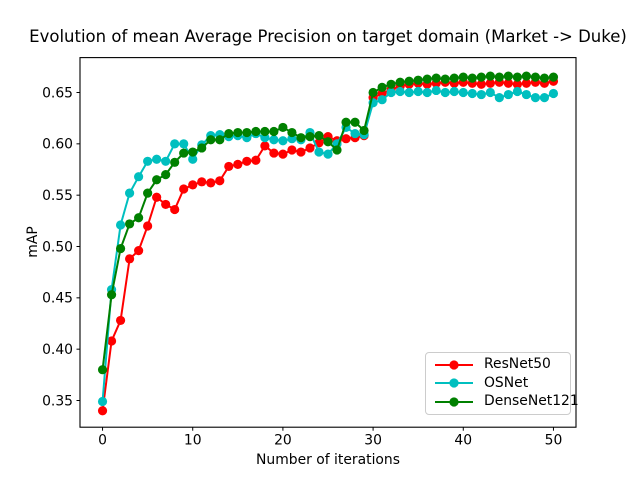  What do you see at coordinates (506, 382) in the screenshot?
I see `legend-label: OSNet` at bounding box center [506, 382].